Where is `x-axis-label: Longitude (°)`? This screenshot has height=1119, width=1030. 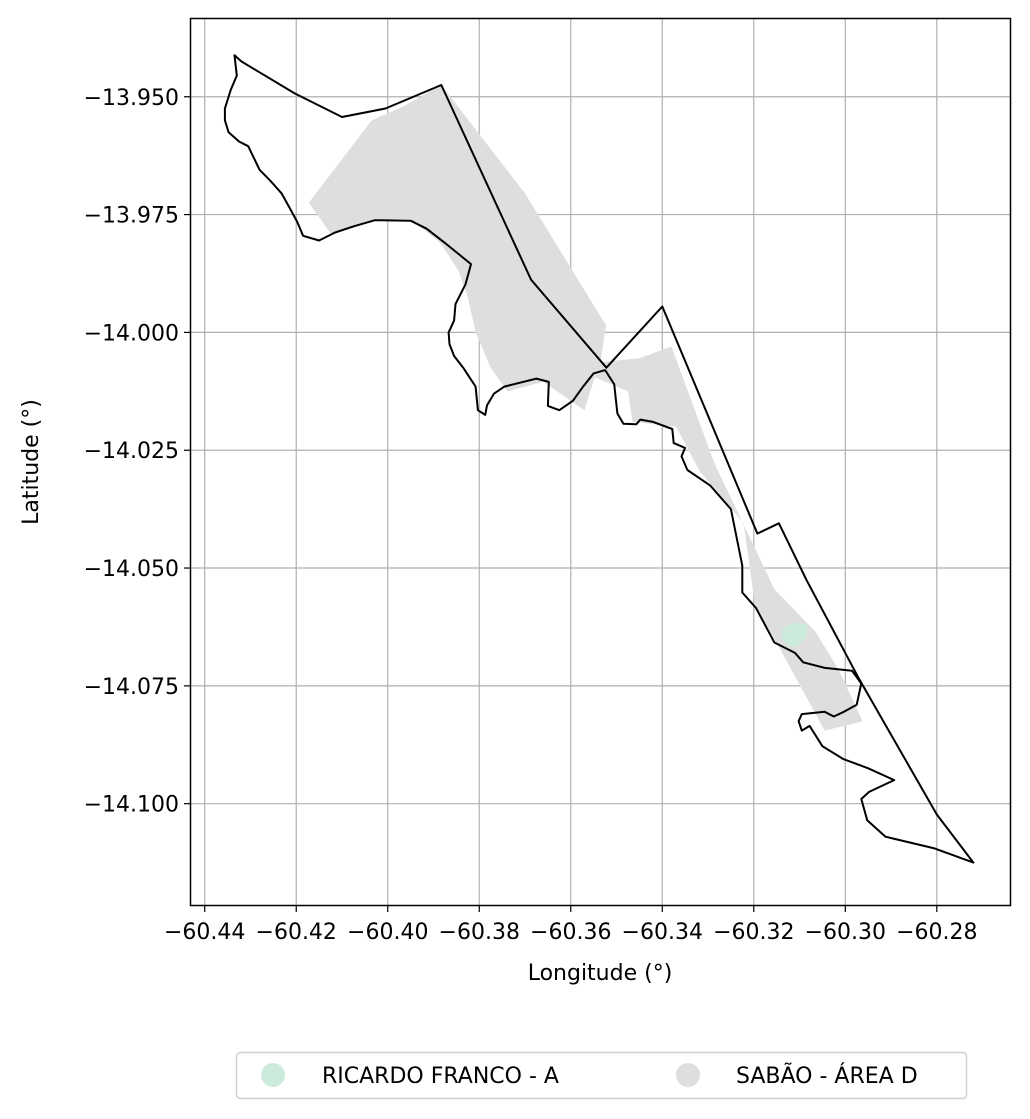
x-axis-label: Longitude (°) is located at coordinates (600, 973).